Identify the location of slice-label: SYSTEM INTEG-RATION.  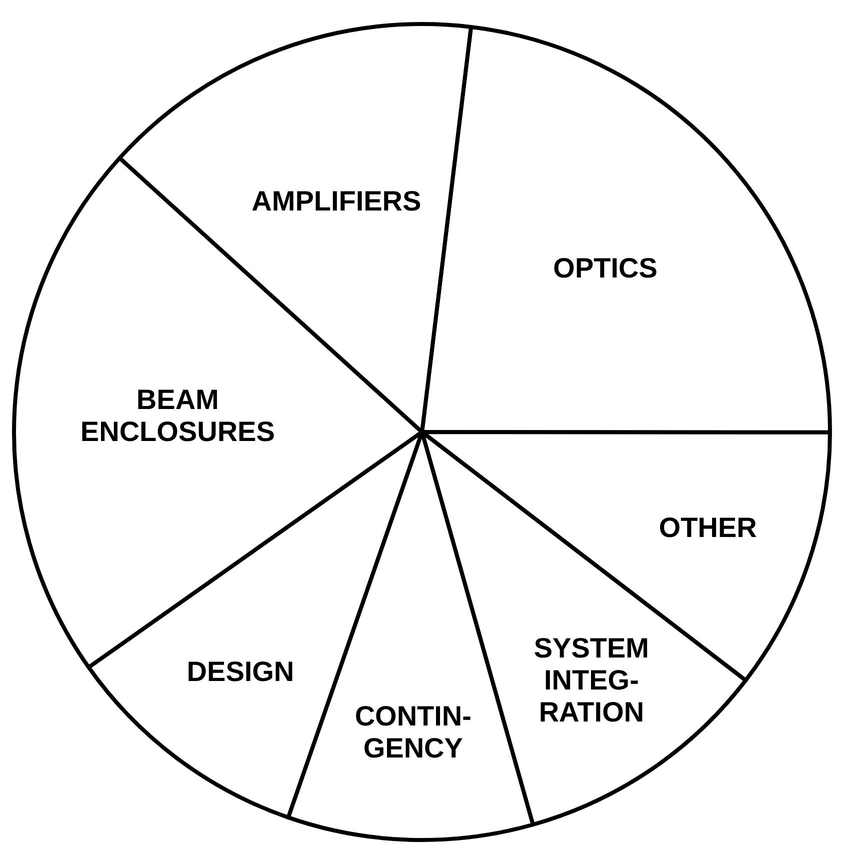
(592, 680).